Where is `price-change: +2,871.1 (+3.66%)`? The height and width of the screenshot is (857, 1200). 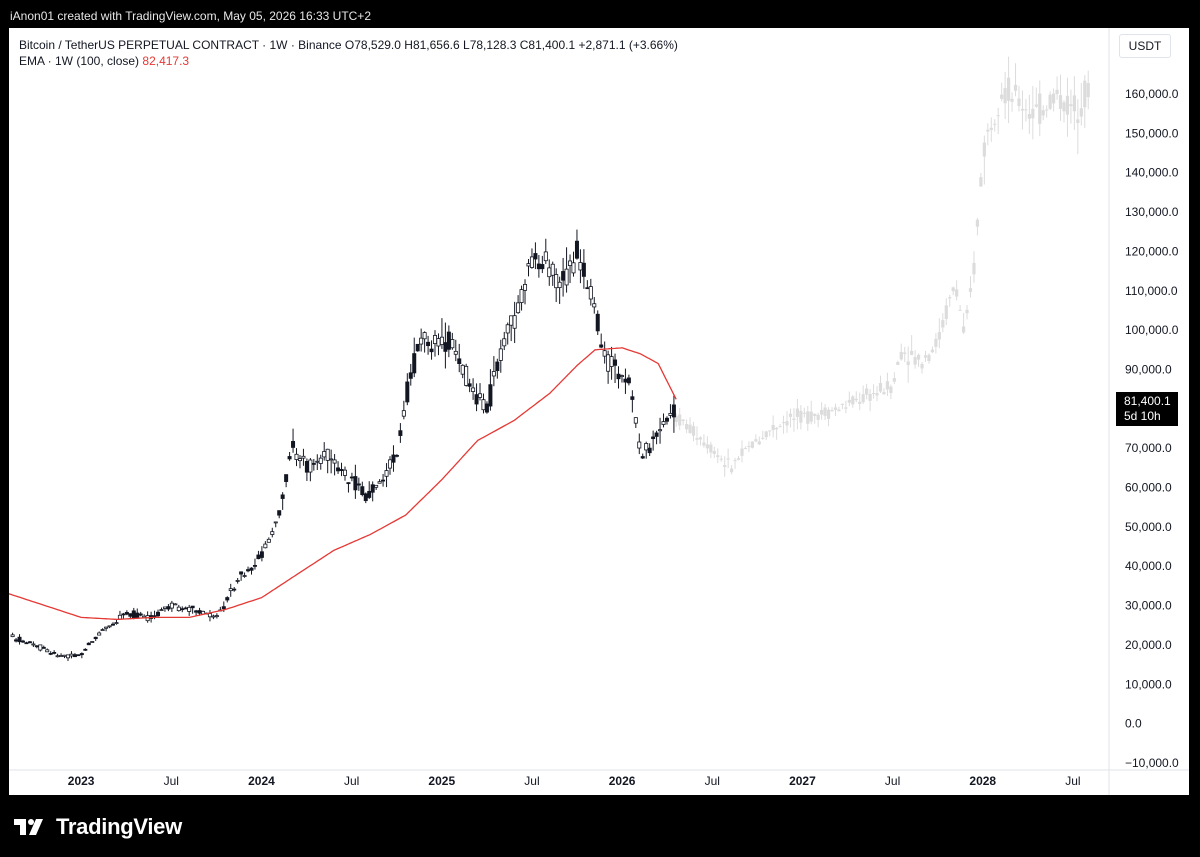 price-change: +2,871.1 (+3.66%) is located at coordinates (628, 45).